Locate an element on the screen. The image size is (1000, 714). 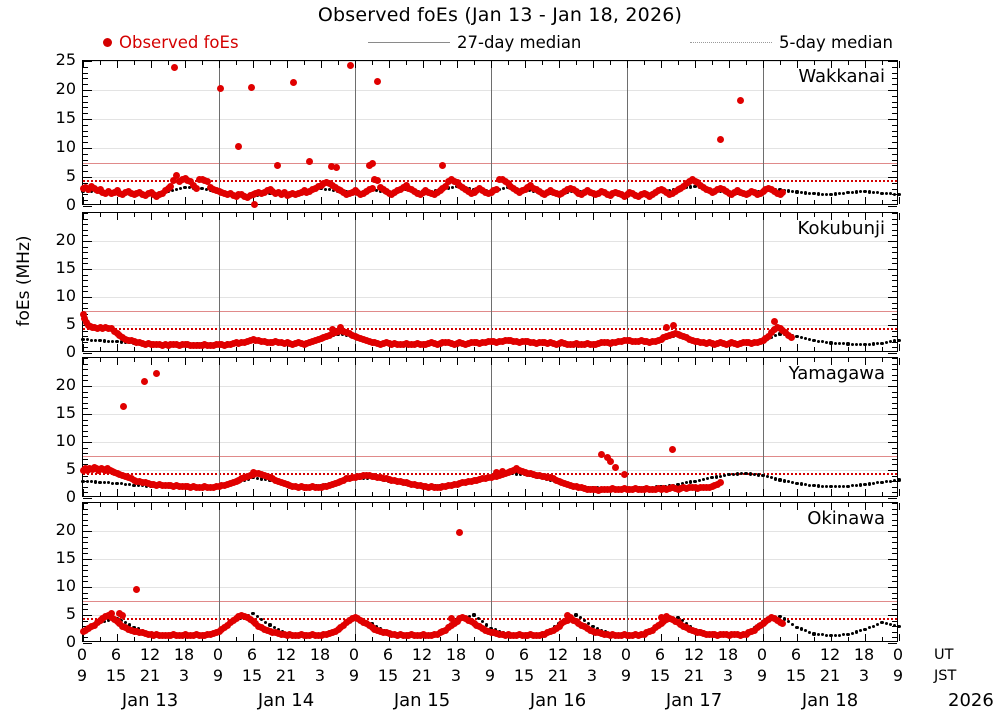
legend-item-observed: Observed foEs is located at coordinates (171, 42).